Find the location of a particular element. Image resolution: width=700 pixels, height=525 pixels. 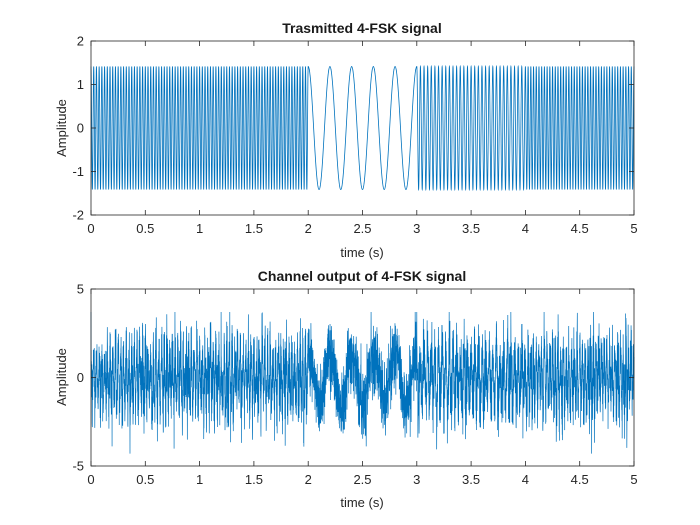

y-tick-label: -1 is located at coordinates (78, 171).